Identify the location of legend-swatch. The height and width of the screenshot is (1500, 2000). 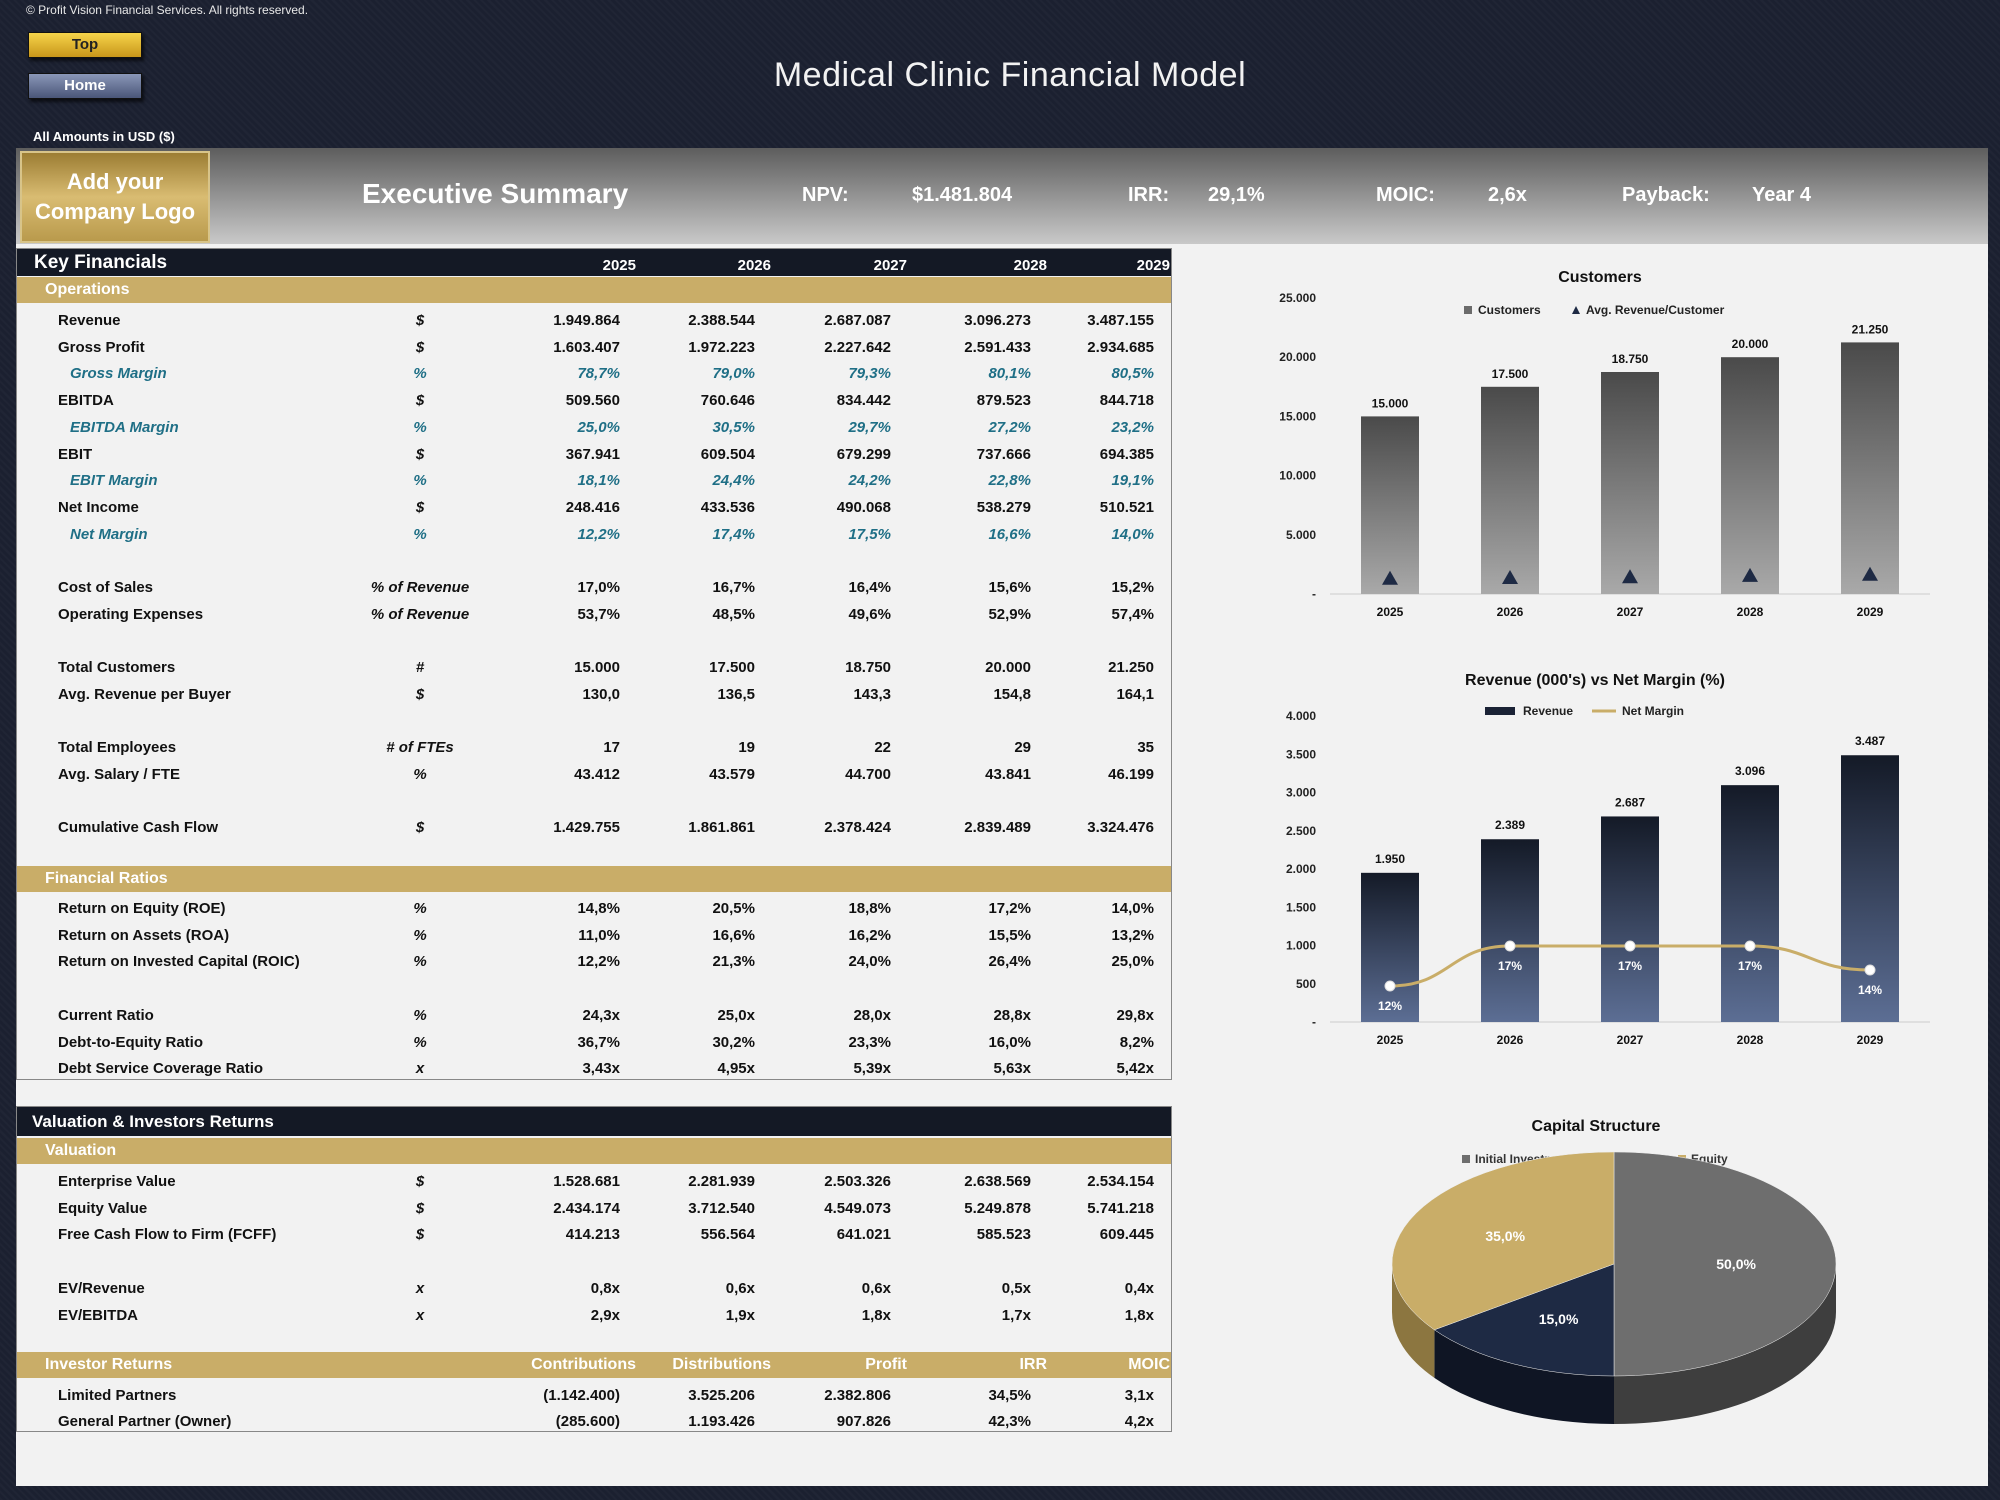
(1468, 310).